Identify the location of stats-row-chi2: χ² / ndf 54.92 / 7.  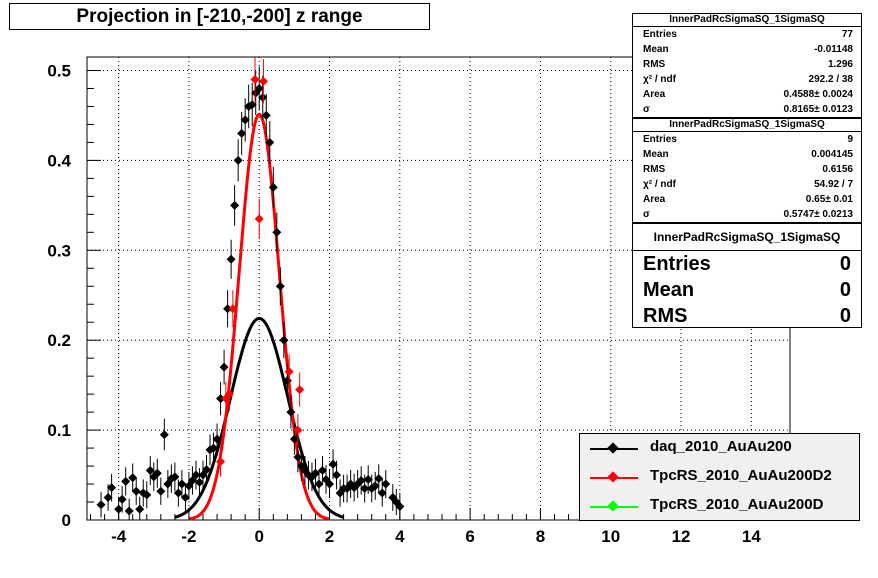
(748, 184).